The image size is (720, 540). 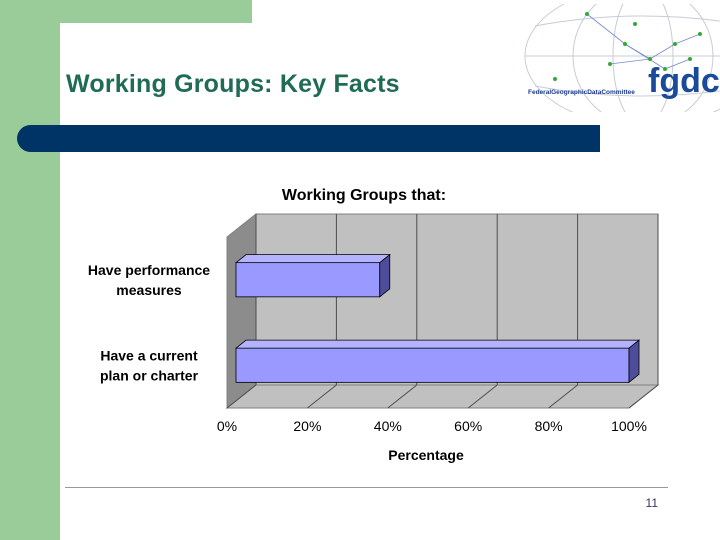 I want to click on plot-floor, so click(x=442, y=396).